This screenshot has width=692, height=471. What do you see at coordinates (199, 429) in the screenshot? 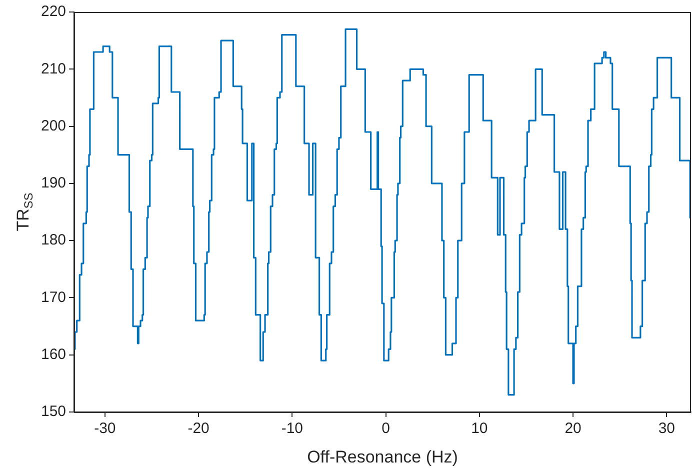
I see `x-tick-label: -20` at bounding box center [199, 429].